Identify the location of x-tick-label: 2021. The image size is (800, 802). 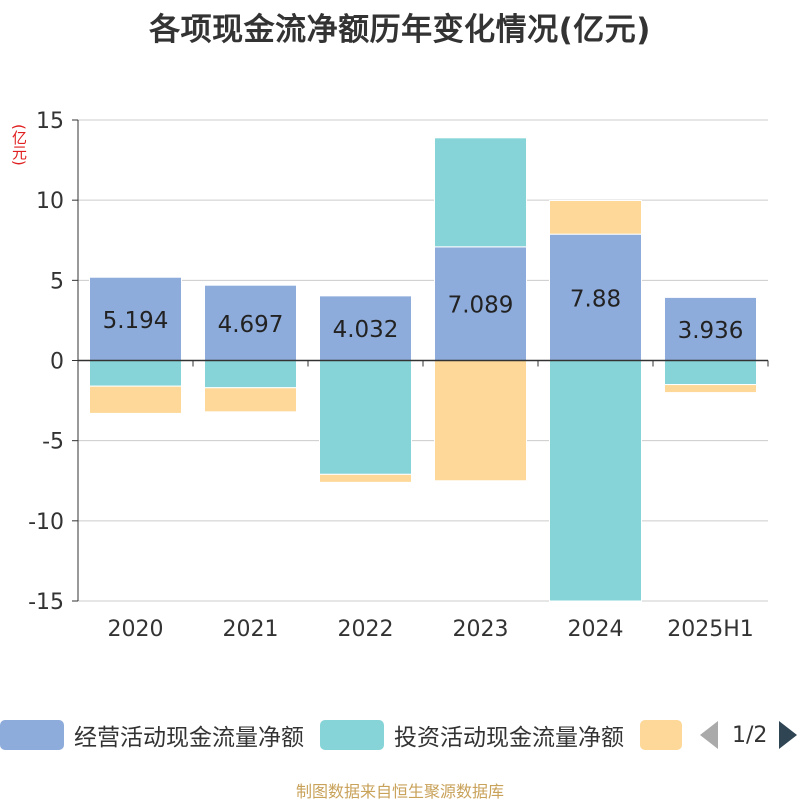
(251, 629).